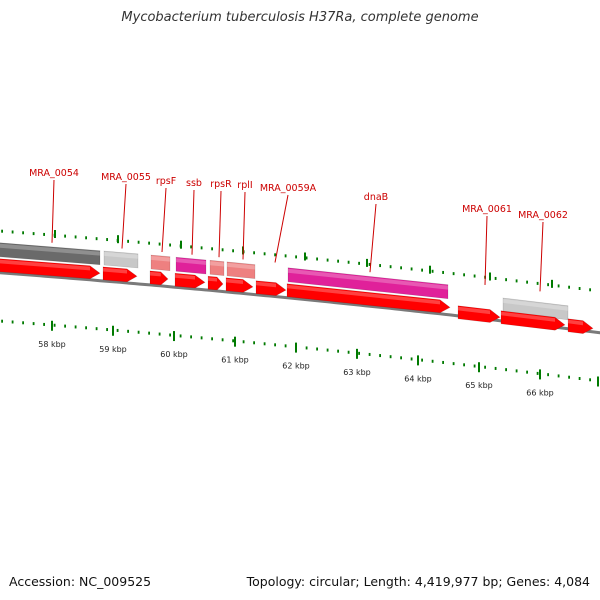 The width and height of the screenshot is (600, 600). What do you see at coordinates (155, 274) in the screenshot?
I see `cds-arrow-3-shine` at bounding box center [155, 274].